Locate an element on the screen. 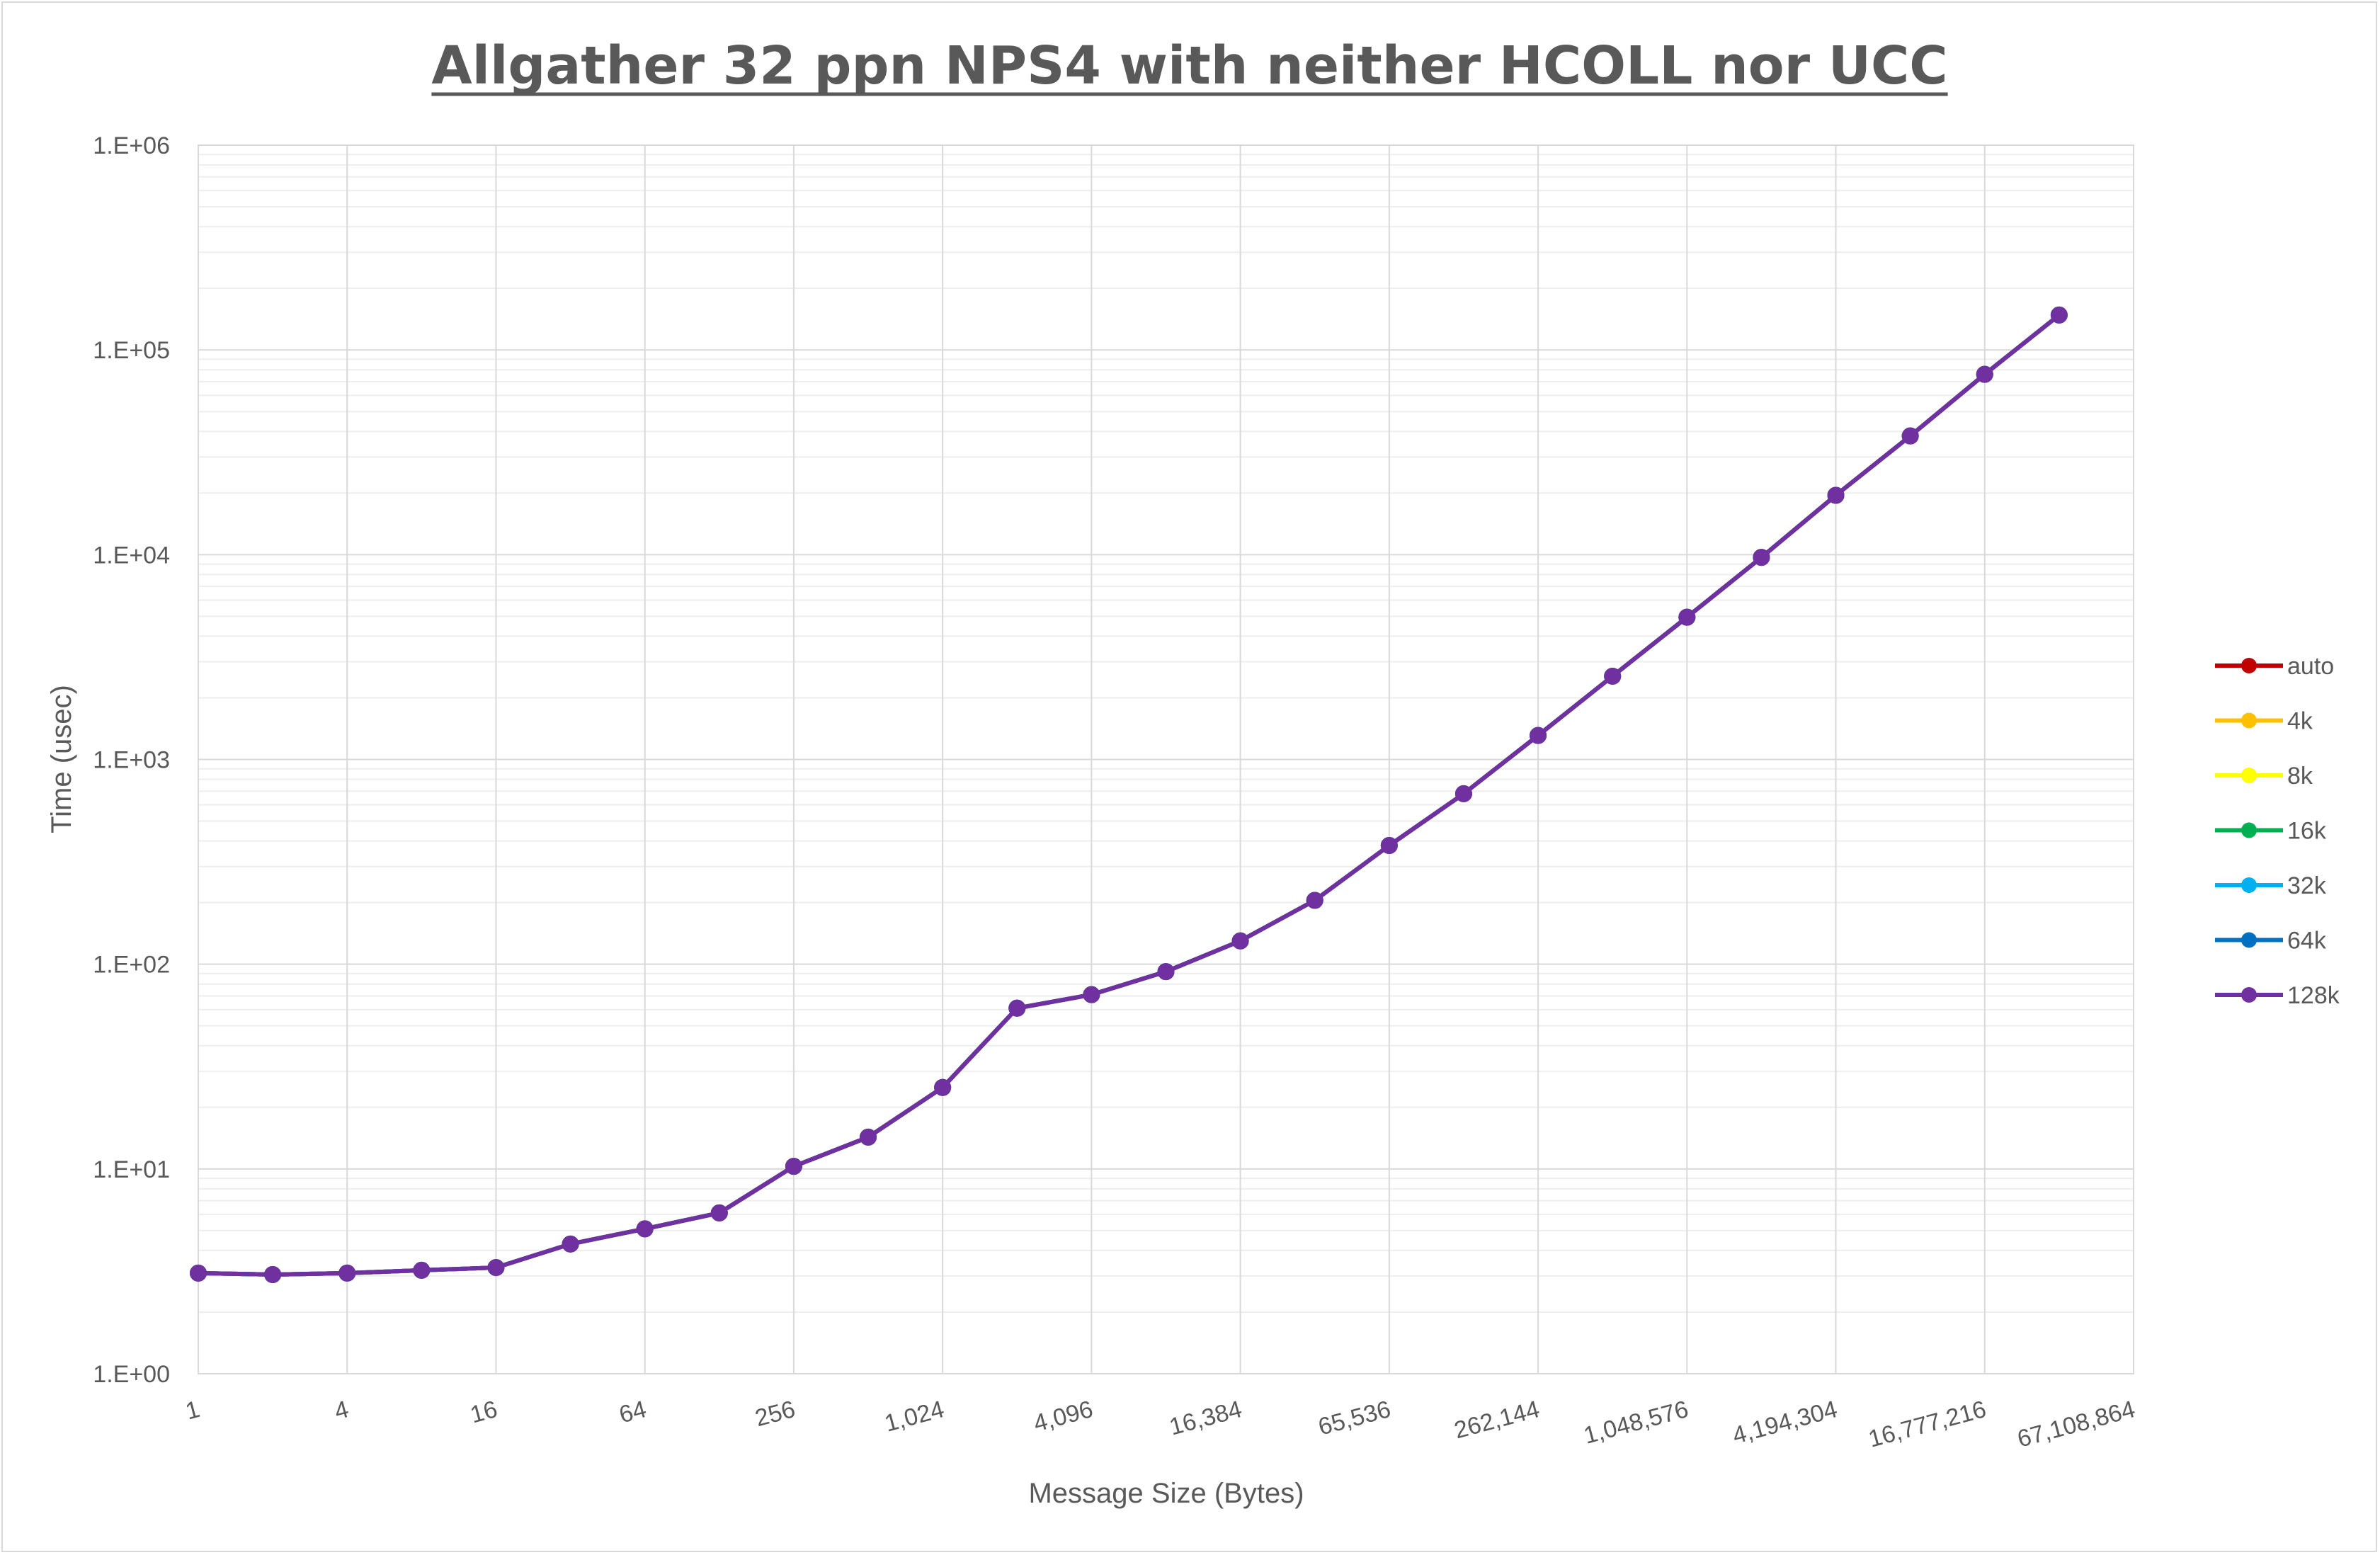  x-tick-label: 1 is located at coordinates (193, 1410).